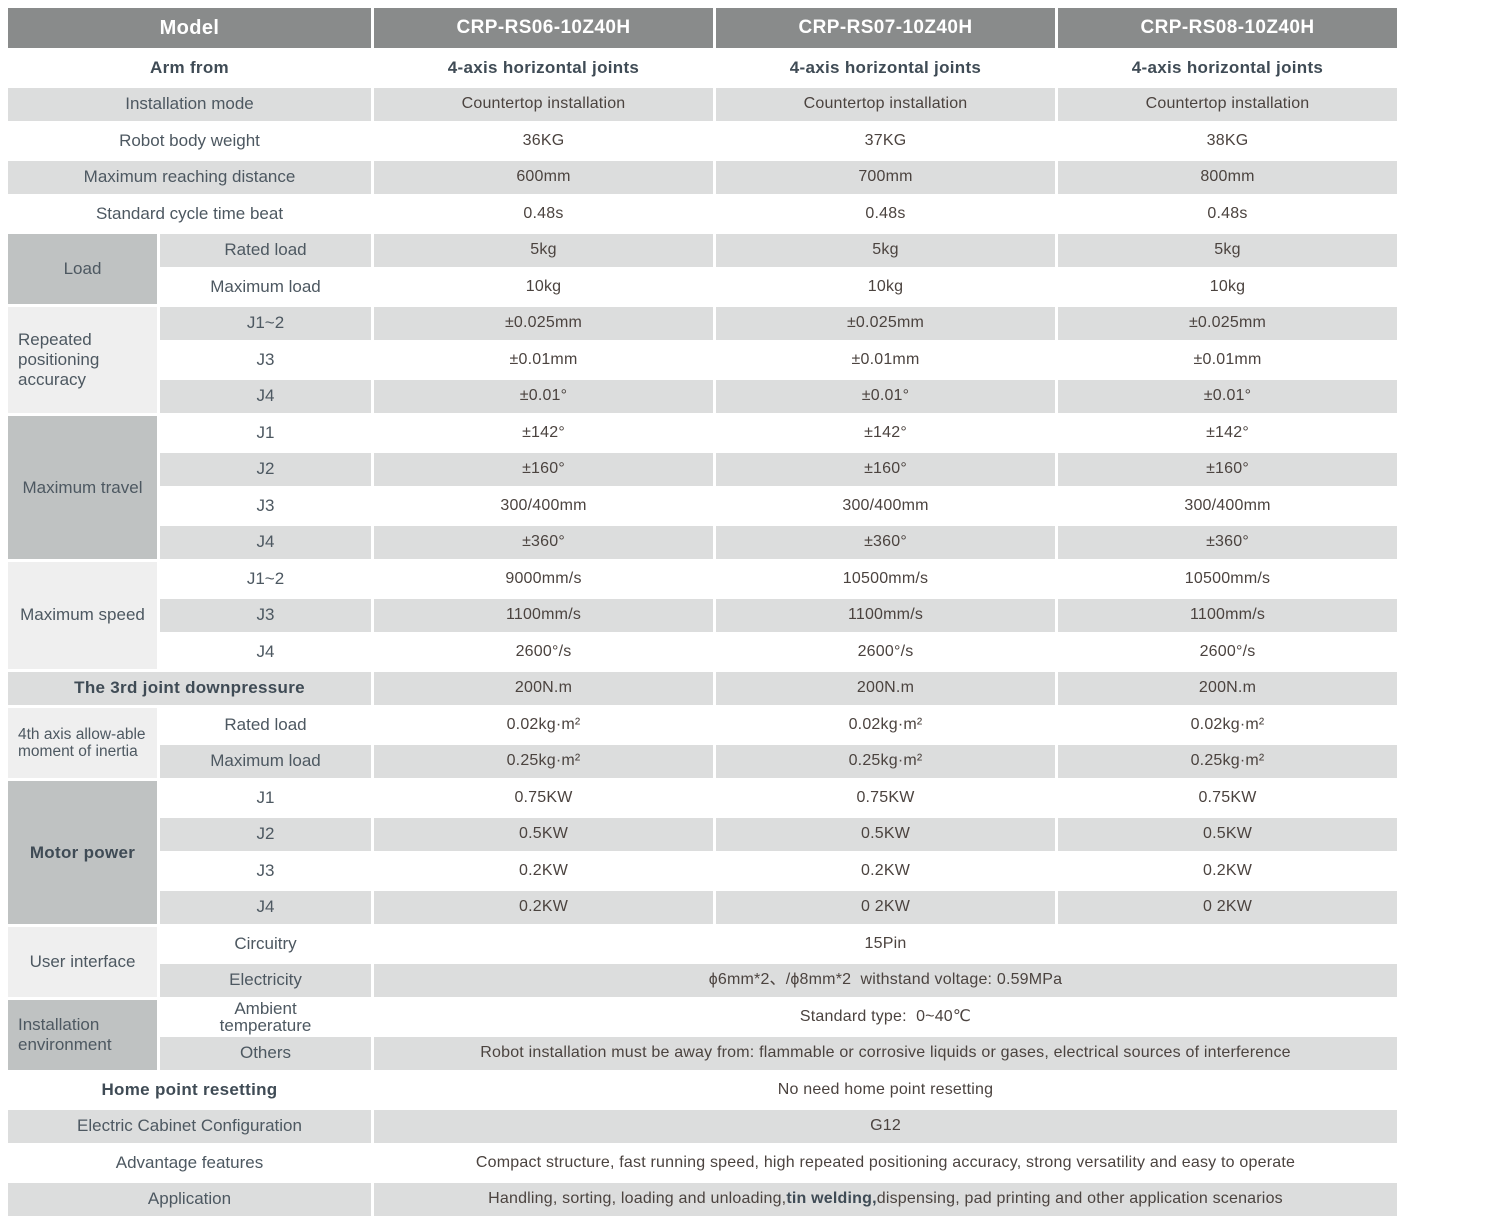  I want to click on electric-cabinet-configuration-label: Electric Cabinet Configuration, so click(189, 1126).